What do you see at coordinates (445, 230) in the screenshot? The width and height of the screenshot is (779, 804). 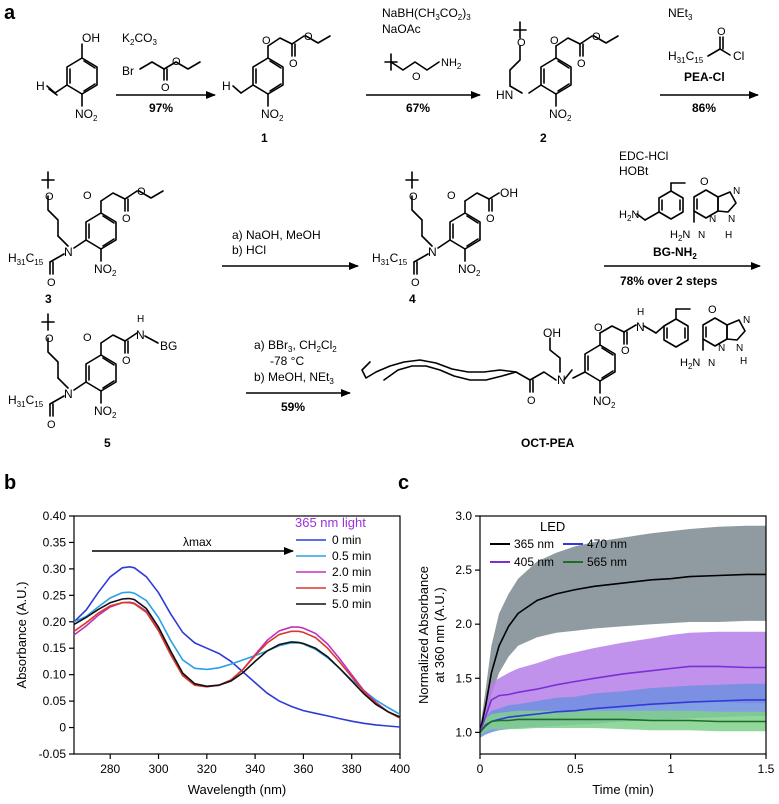 I see `compound-4-structure: O O OH O O N H31C15 NO2` at bounding box center [445, 230].